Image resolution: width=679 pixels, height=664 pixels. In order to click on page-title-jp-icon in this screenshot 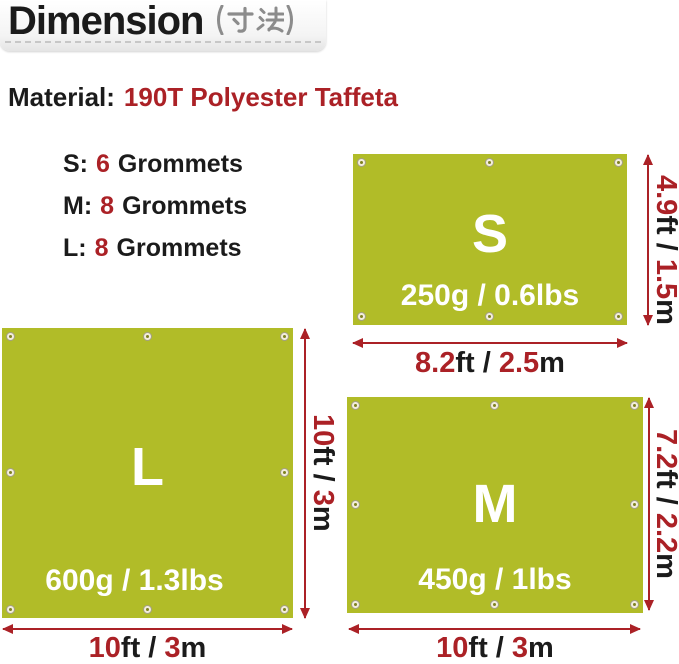, I will do `click(255, 20)`.